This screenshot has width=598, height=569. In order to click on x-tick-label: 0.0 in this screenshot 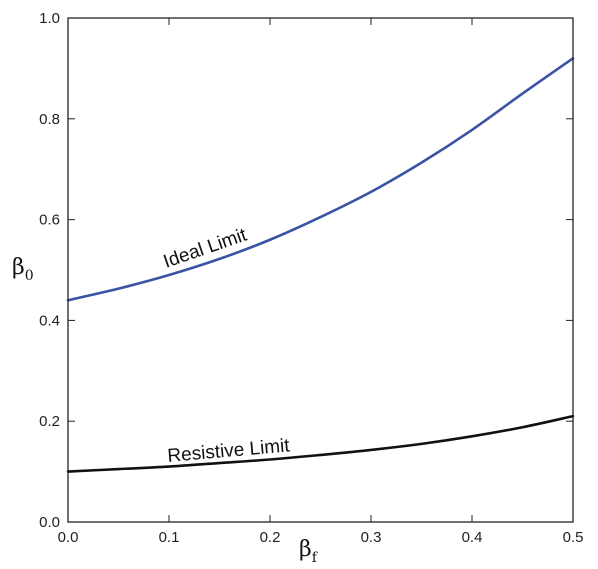, I will do `click(68, 537)`.